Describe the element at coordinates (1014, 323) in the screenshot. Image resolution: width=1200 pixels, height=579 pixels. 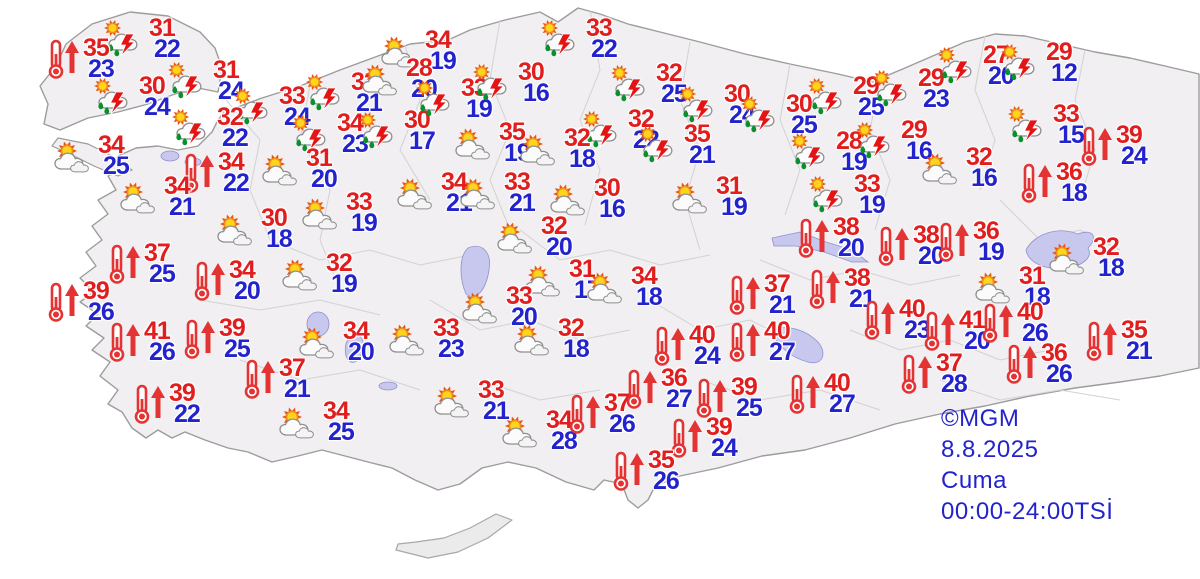
I see `weather-station: 40 26` at that location.